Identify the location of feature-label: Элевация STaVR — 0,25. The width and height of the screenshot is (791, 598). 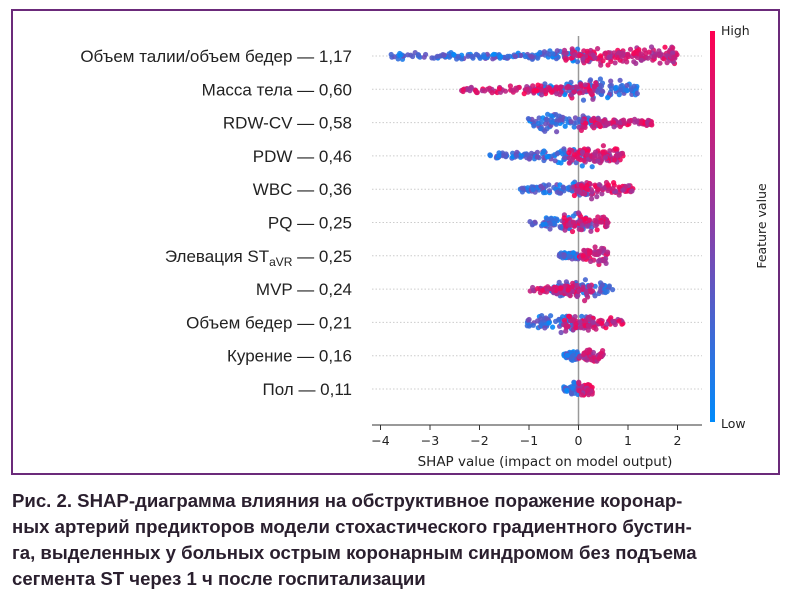
(258, 258).